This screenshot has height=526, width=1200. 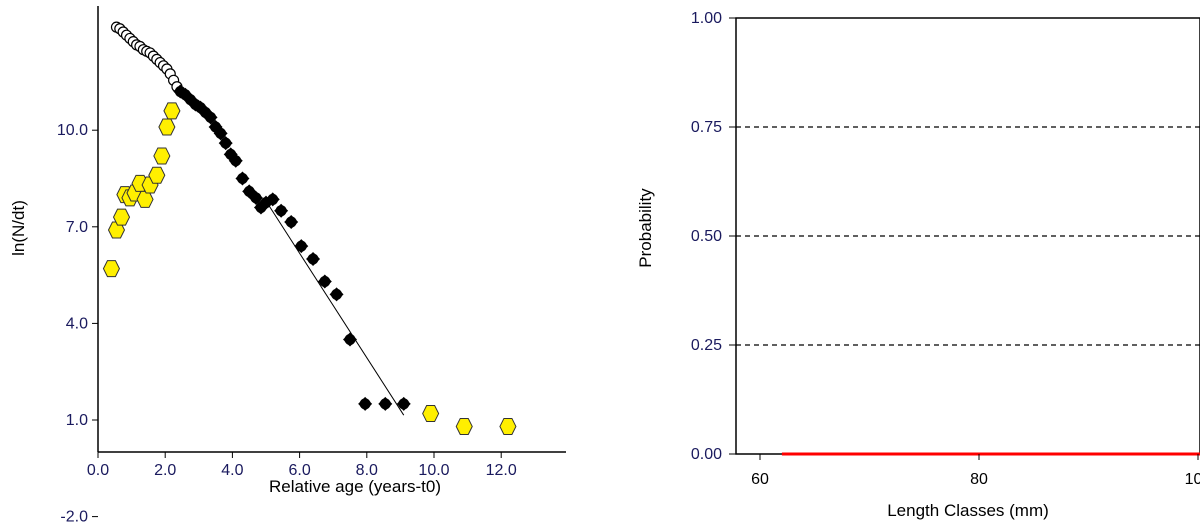 What do you see at coordinates (1192, 479) in the screenshot?
I see `right-x-tick-label: 100` at bounding box center [1192, 479].